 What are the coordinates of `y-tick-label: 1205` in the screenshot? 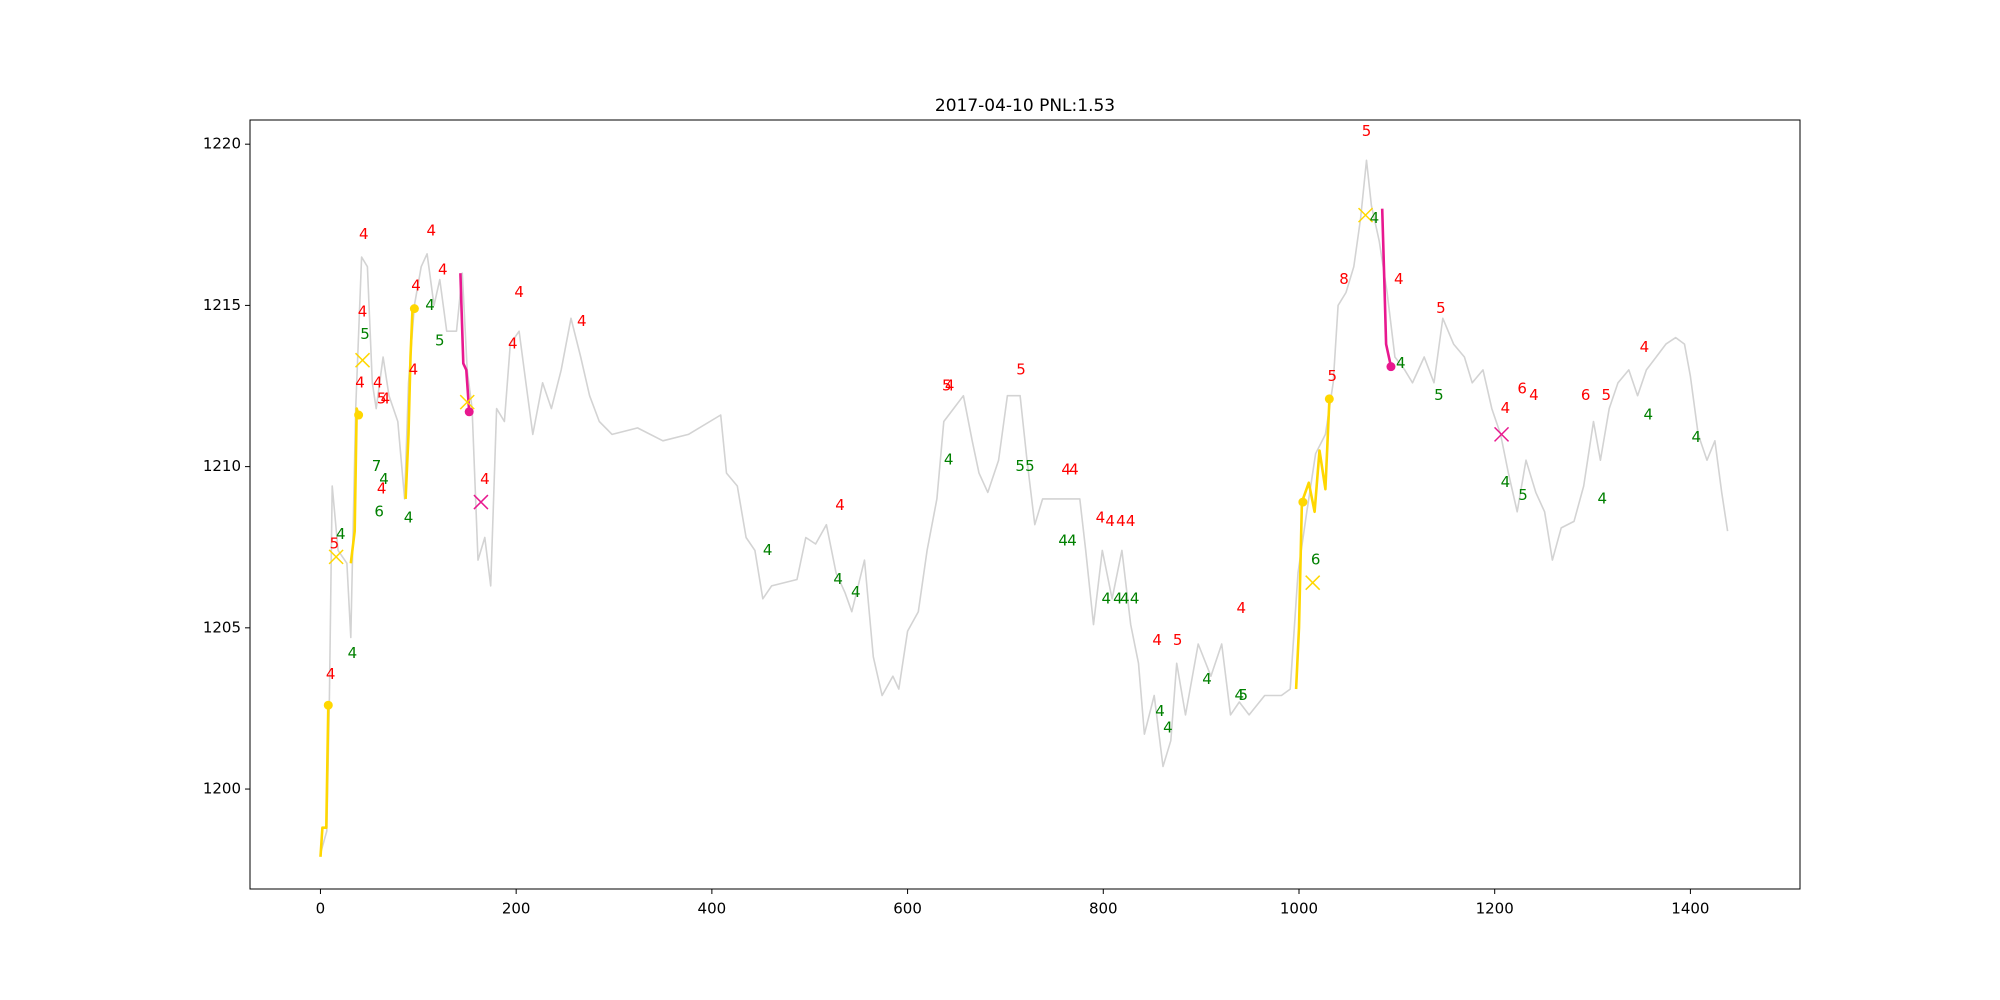 It's located at (222, 627).